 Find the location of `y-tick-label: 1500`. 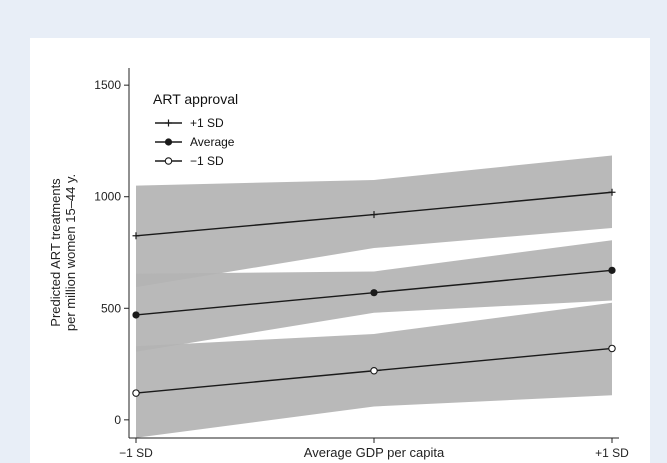

y-tick-label: 1500 is located at coordinates (107, 85).